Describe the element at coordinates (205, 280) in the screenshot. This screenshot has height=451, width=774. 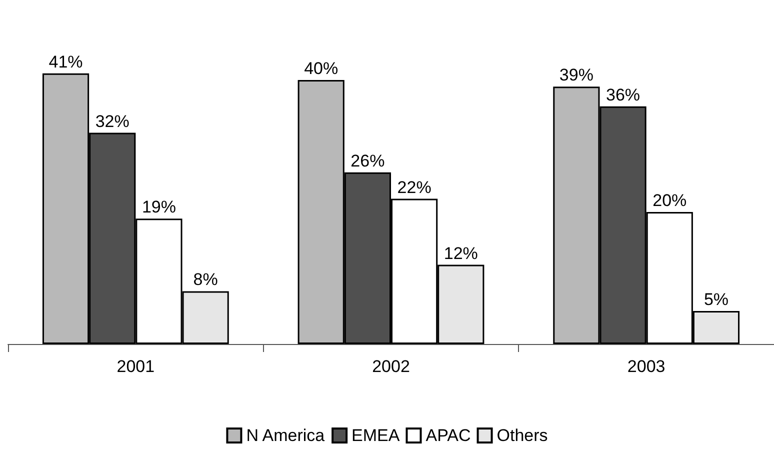
I see `data-label: 8%` at that location.